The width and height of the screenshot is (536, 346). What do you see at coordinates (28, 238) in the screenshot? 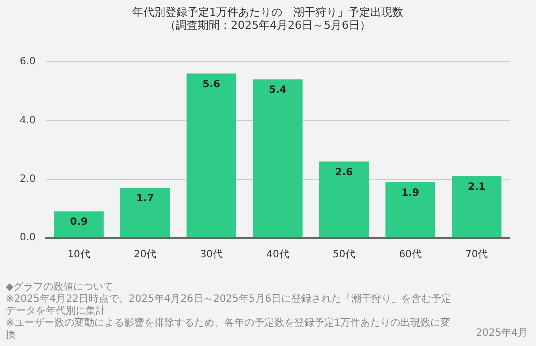
I see `y-tick-label: 0.0` at bounding box center [28, 238].